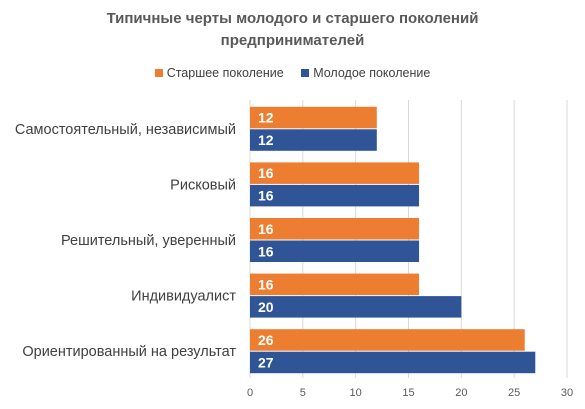 The width and height of the screenshot is (585, 409). Describe the element at coordinates (372, 73) in the screenshot. I see `legend-label-younger: Молодое поколение` at that location.